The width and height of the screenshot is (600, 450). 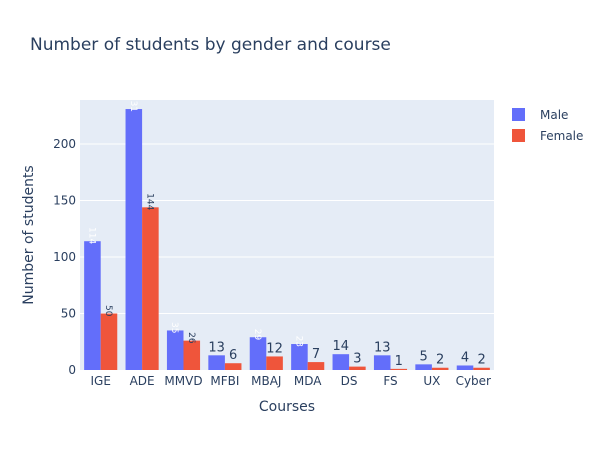 I want to click on bar-male-mda, so click(x=299, y=357).